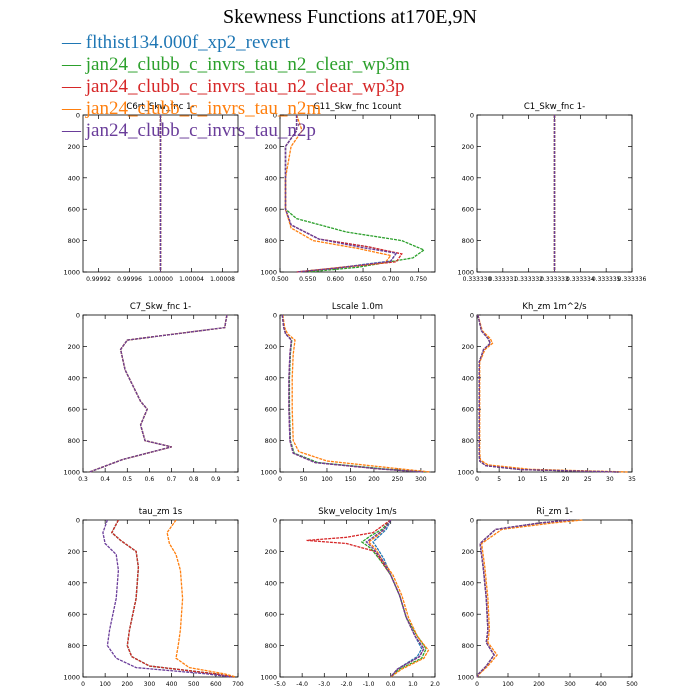 The image size is (700, 700). Describe the element at coordinates (238, 479) in the screenshot. I see `x-tick-label: 1` at that location.